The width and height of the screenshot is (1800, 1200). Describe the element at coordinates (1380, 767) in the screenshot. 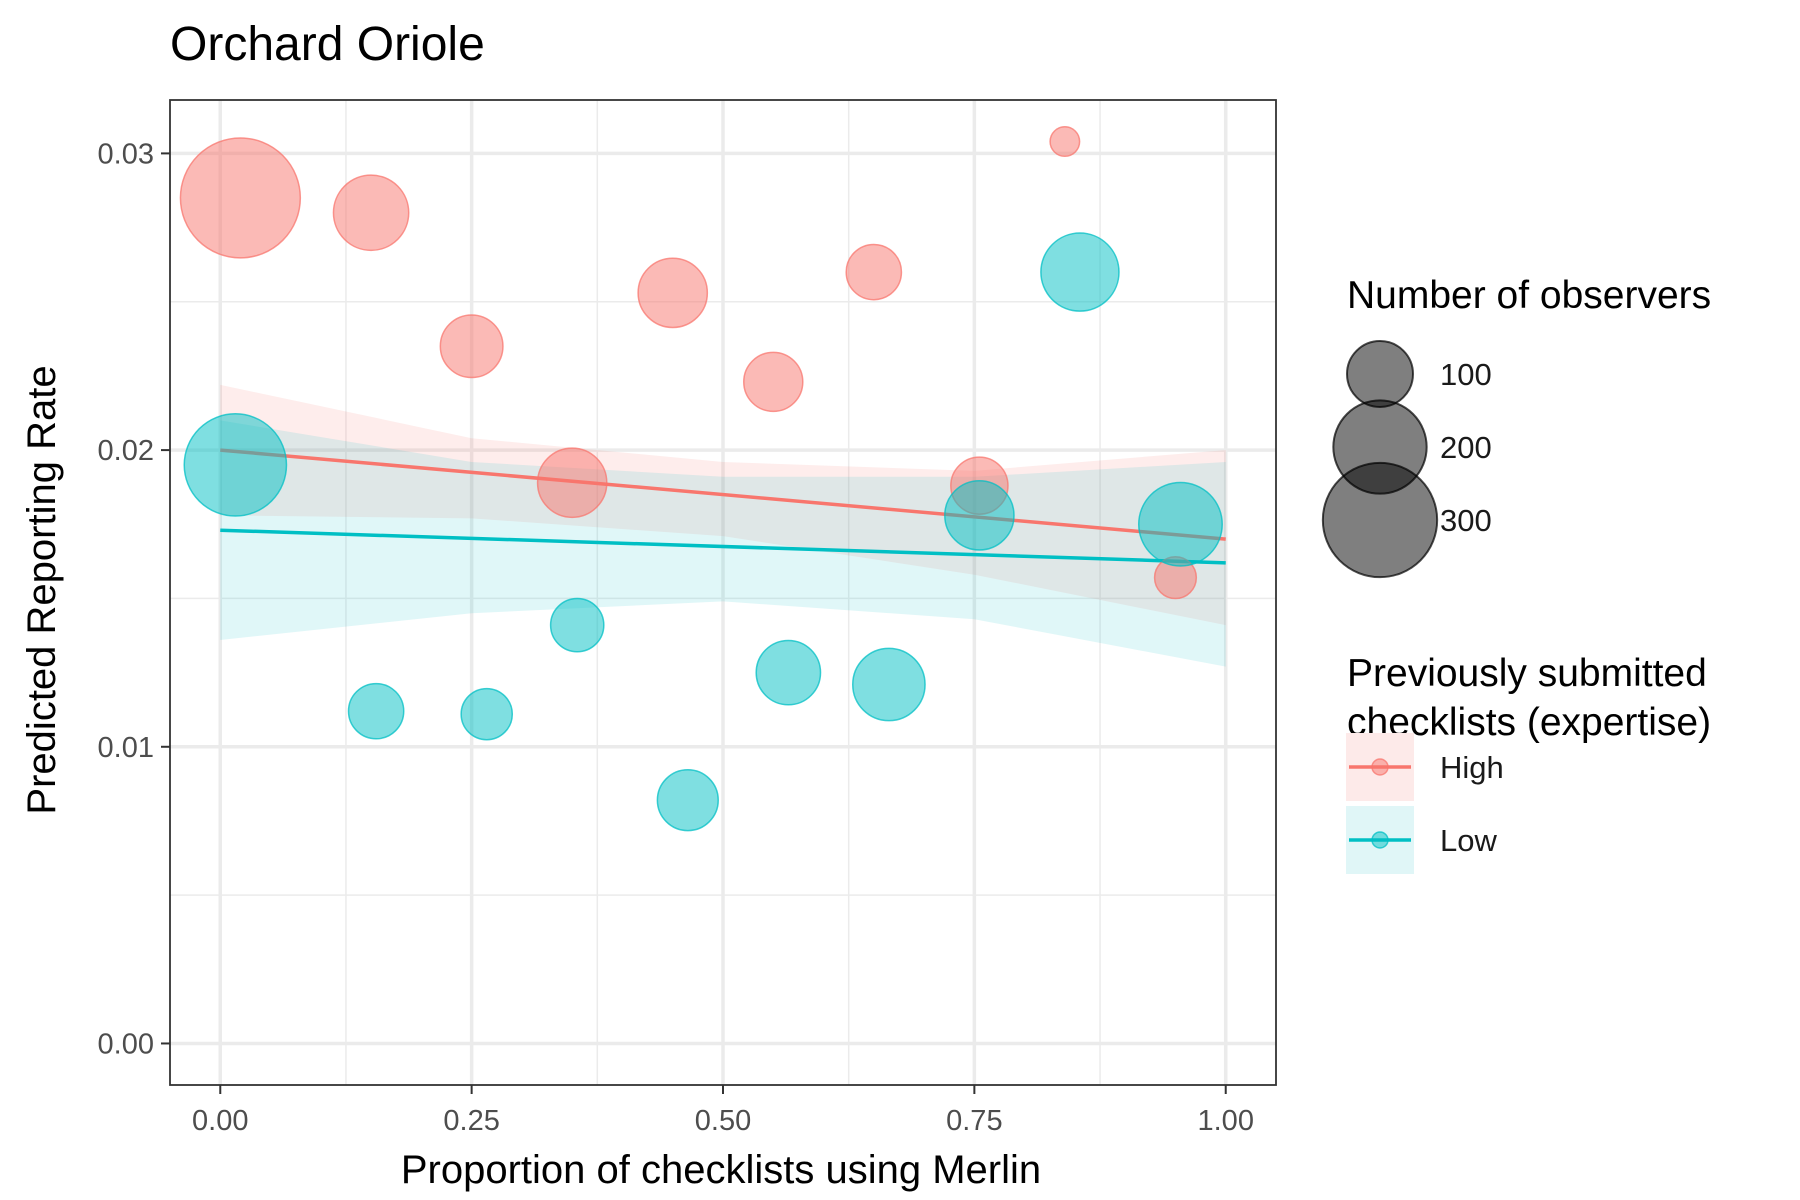

I see `color-key-dot-high` at that location.